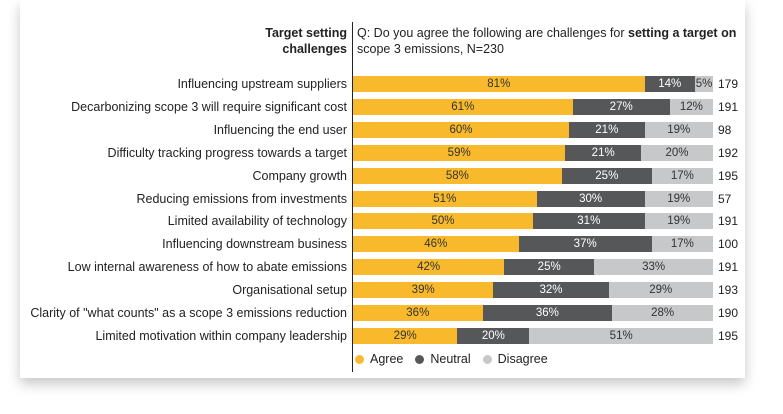  I want to click on bar-segment-disagree: 51%, so click(621, 335).